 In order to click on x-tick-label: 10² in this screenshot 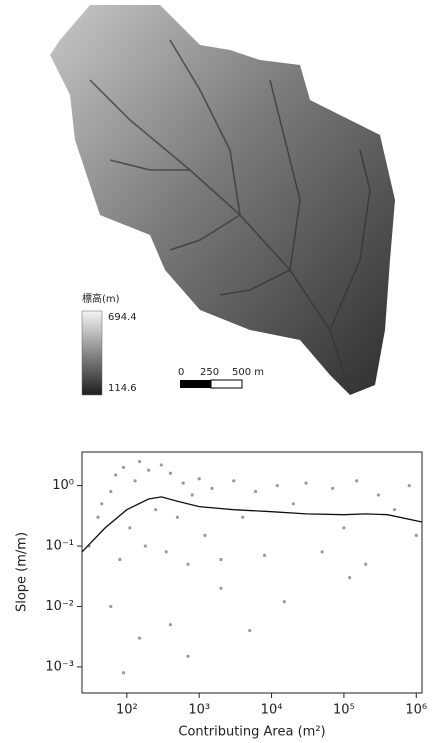, I will do `click(127, 710)`.